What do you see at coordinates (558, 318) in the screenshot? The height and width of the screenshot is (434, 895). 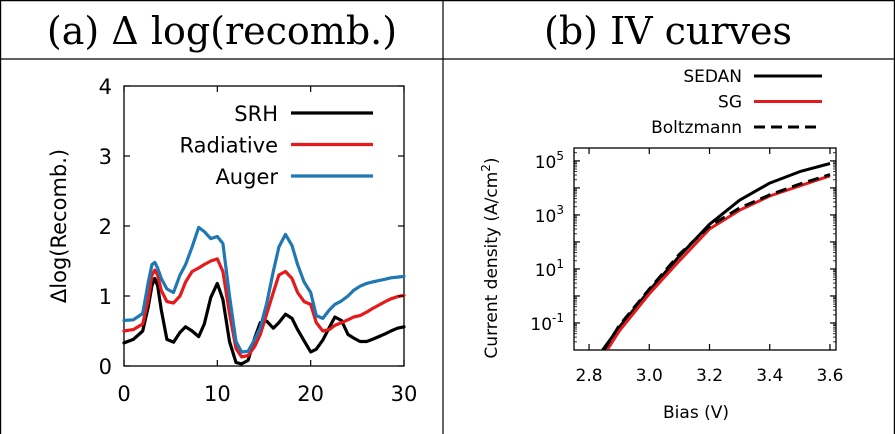 I see `y-tick-exponent: -1` at bounding box center [558, 318].